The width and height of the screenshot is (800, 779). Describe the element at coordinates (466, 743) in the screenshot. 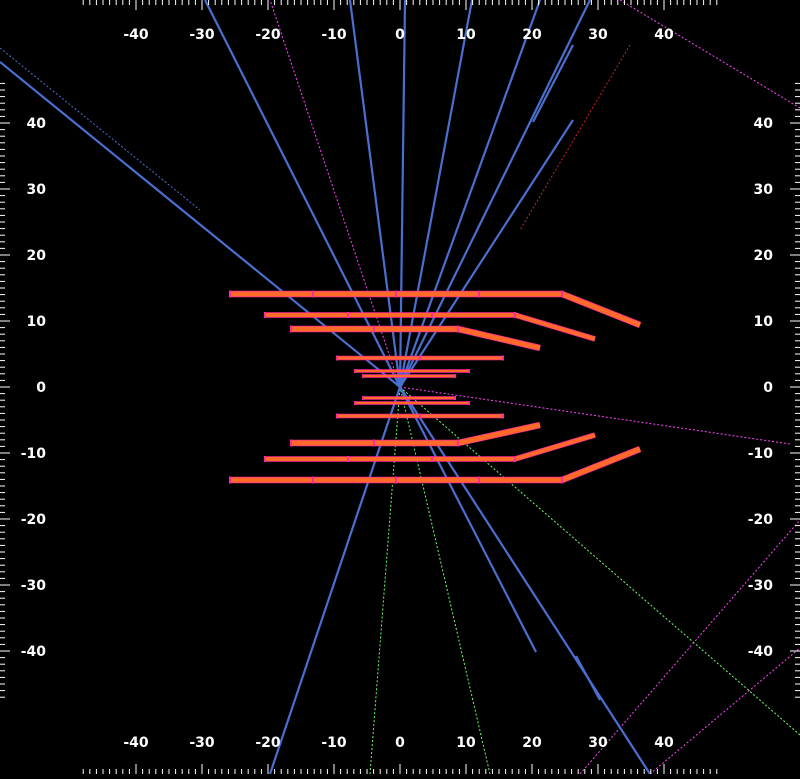

I see `bottom-axis-label: 10` at that location.